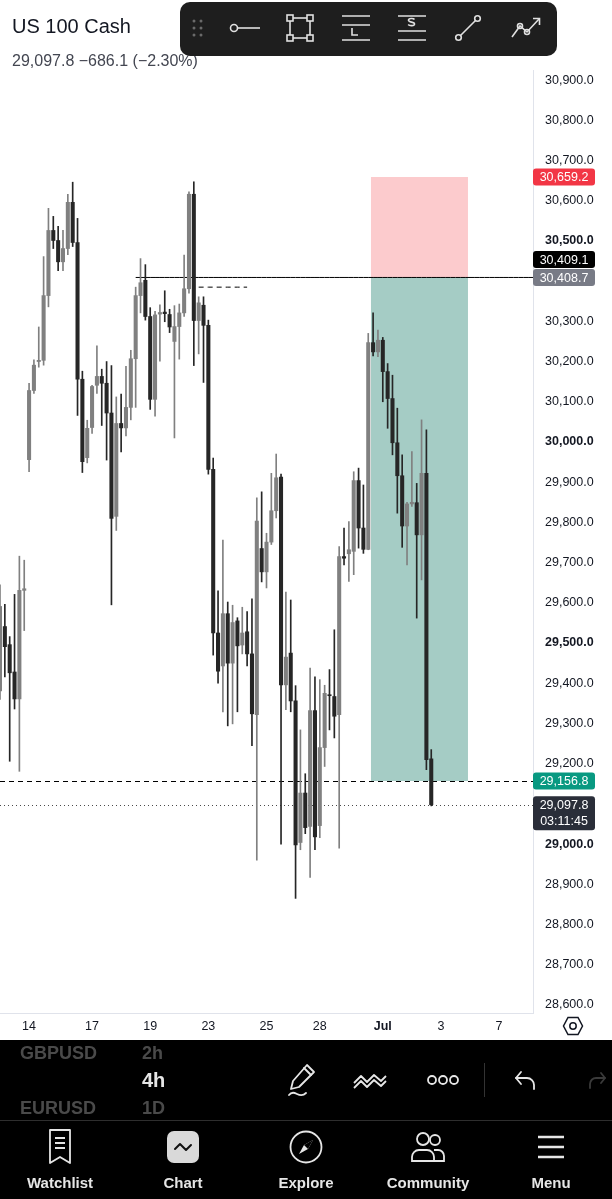 The width and height of the screenshot is (612, 1199). Describe the element at coordinates (569, 240) in the screenshot. I see `y-tick-label: 30,500.0` at that location.